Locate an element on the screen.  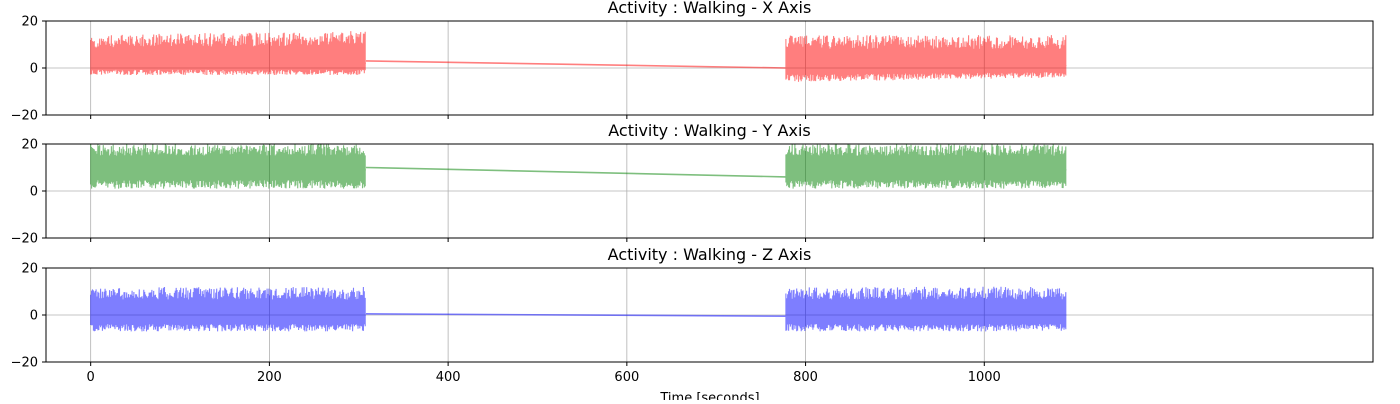
x-axis-label: Time [seconds] is located at coordinates (709, 395).